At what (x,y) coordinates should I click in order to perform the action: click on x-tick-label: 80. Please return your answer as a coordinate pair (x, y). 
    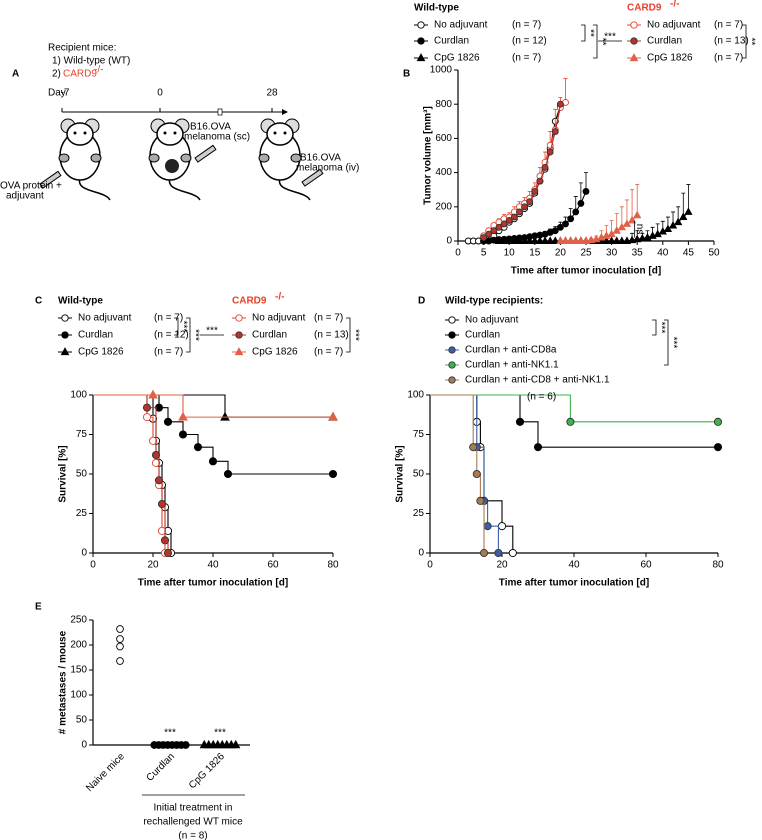
    Looking at the image, I should click on (718, 565).